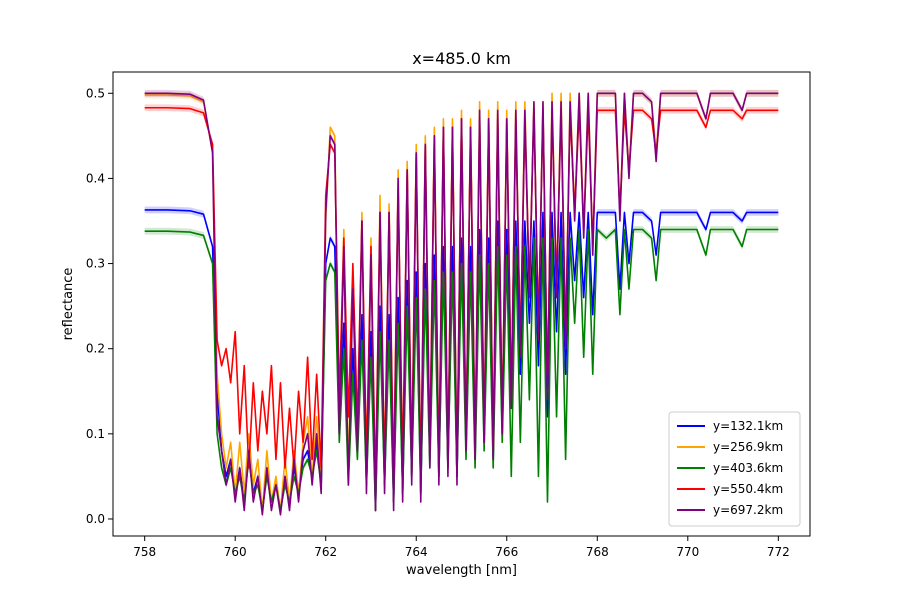  I want to click on y-tick-label: 0.4, so click(95, 178).